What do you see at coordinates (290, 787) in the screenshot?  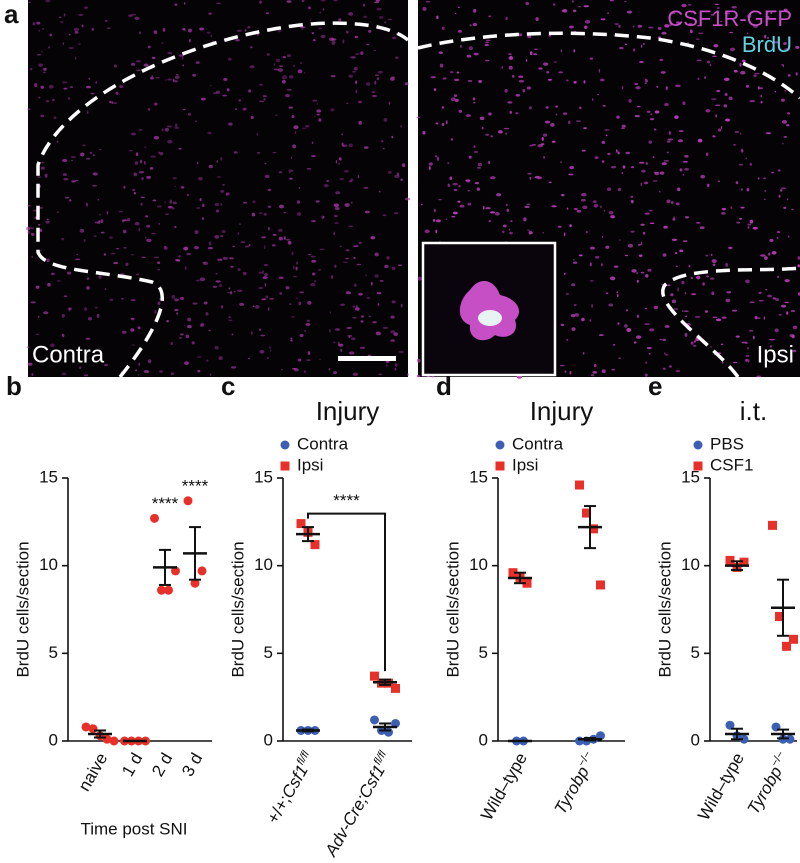 I see `x-tick-label: +/+;Csf1fl/fl` at bounding box center [290, 787].